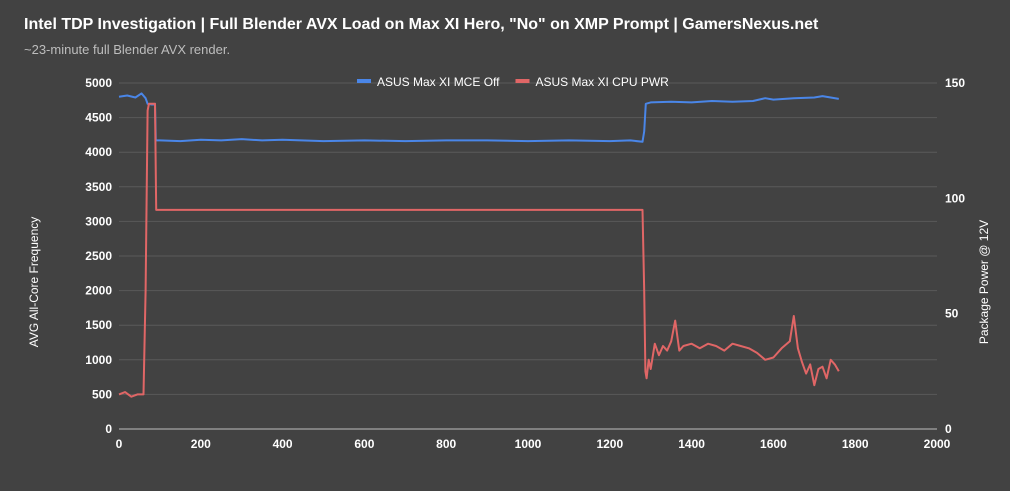  I want to click on y2-tick-label: 0, so click(948, 429).